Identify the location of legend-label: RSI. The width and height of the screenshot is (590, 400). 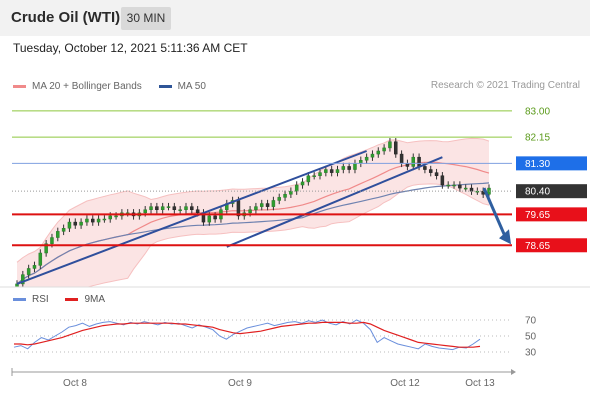
(40, 299).